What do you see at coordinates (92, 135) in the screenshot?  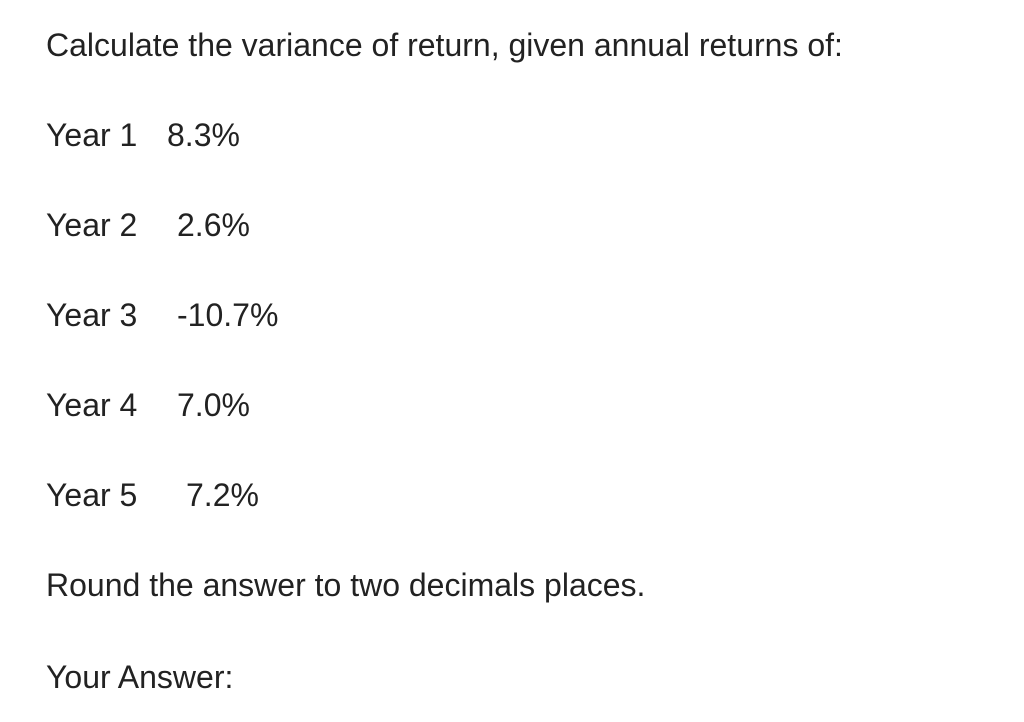 I see `year-1-label: Year 1` at bounding box center [92, 135].